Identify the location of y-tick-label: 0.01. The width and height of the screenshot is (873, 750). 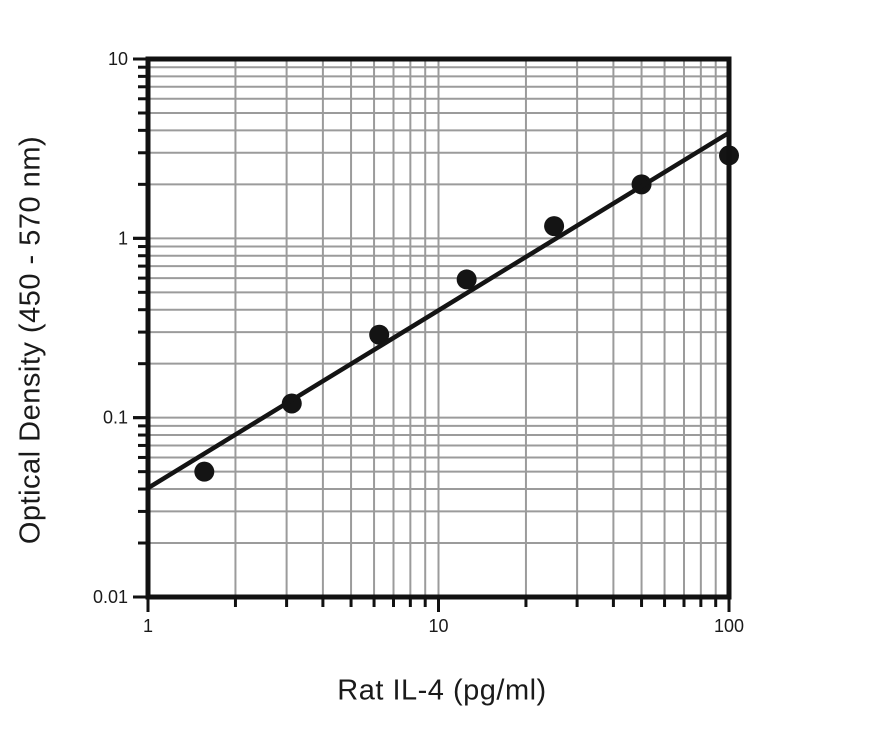
(110, 597).